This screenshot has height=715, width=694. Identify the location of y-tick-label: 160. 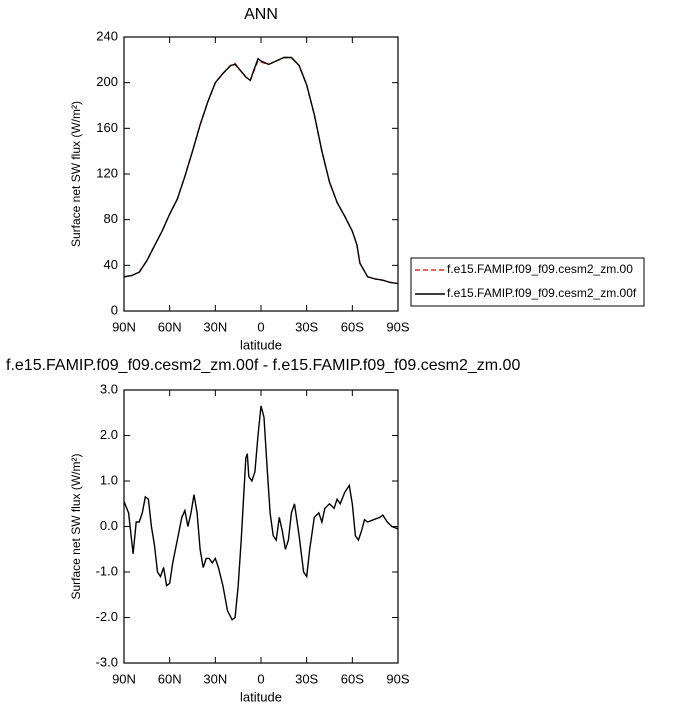
(107, 127).